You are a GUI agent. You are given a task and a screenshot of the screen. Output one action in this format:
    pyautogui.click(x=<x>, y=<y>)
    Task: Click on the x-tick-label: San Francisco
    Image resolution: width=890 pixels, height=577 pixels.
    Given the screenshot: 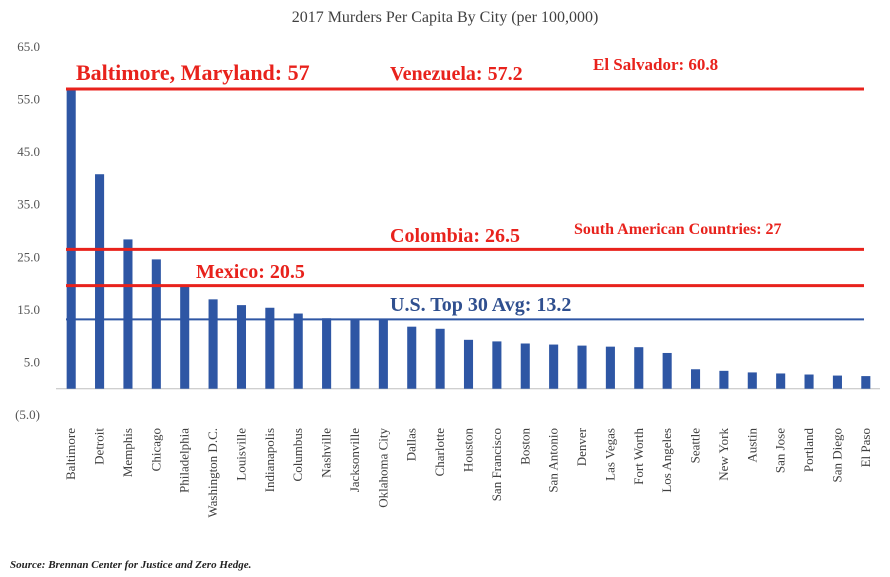 What is the action you would take?
    pyautogui.click(x=496, y=464)
    